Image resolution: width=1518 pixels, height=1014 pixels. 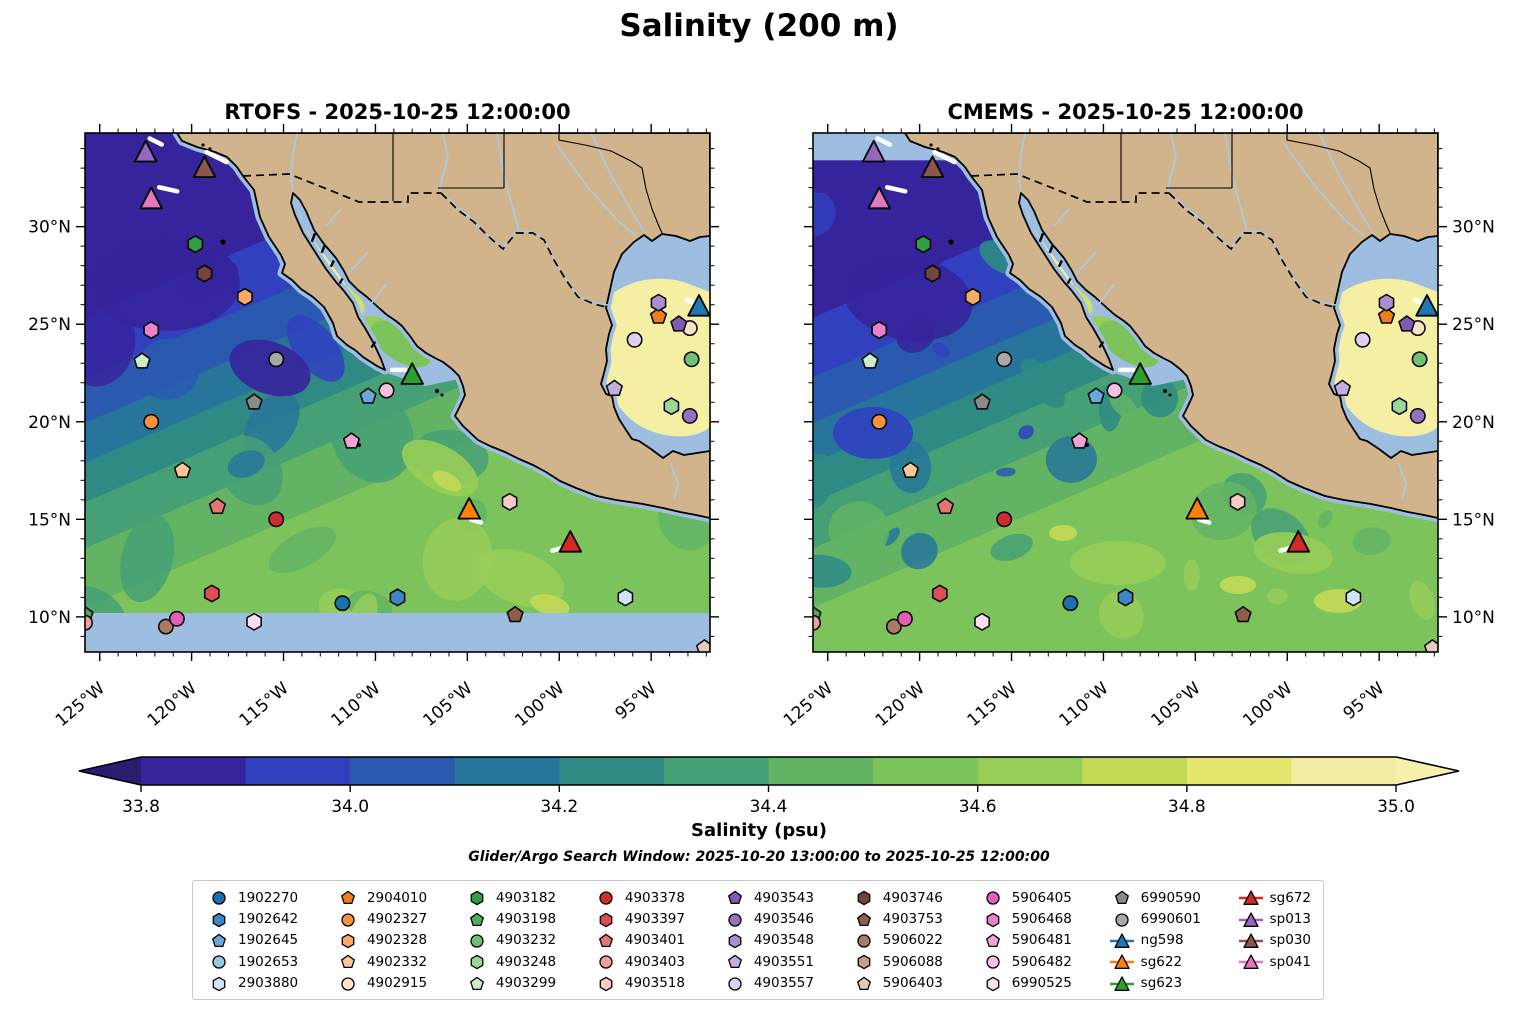 What do you see at coordinates (397, 897) in the screenshot?
I see `legend-entry-label: 2904010` at bounding box center [397, 897].